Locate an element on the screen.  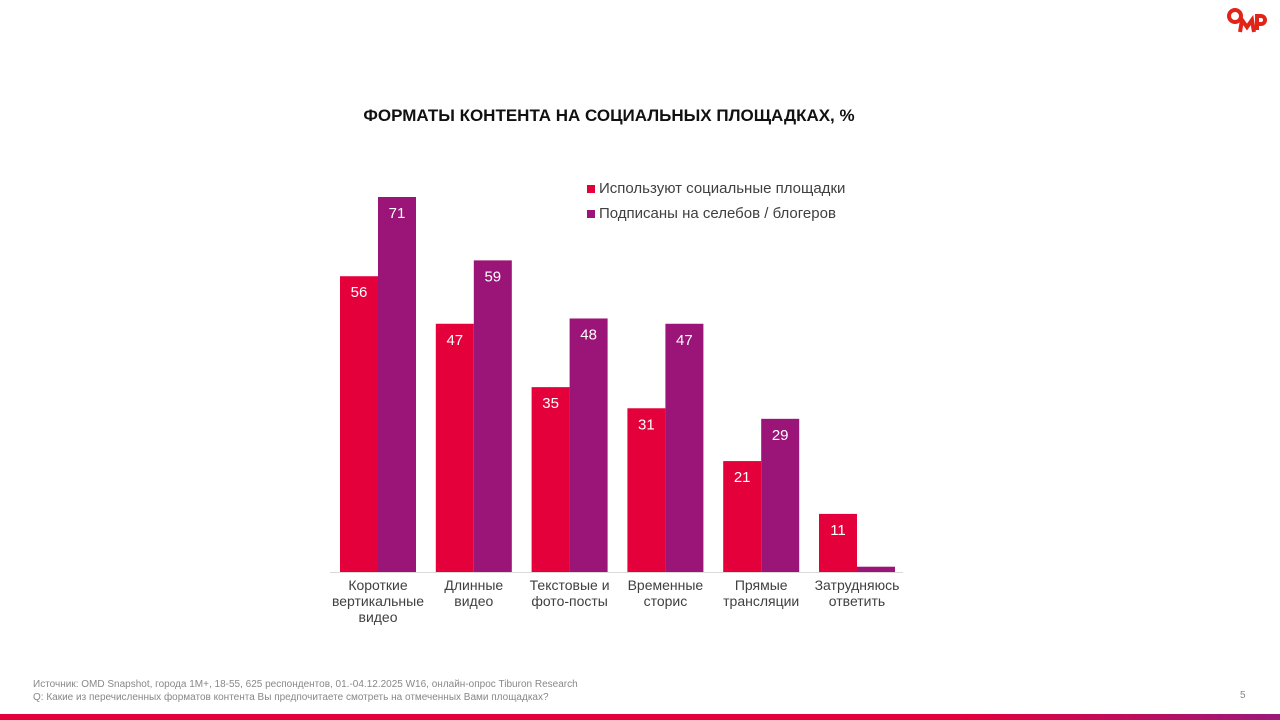
bottom-bar is located at coordinates (640, 717).